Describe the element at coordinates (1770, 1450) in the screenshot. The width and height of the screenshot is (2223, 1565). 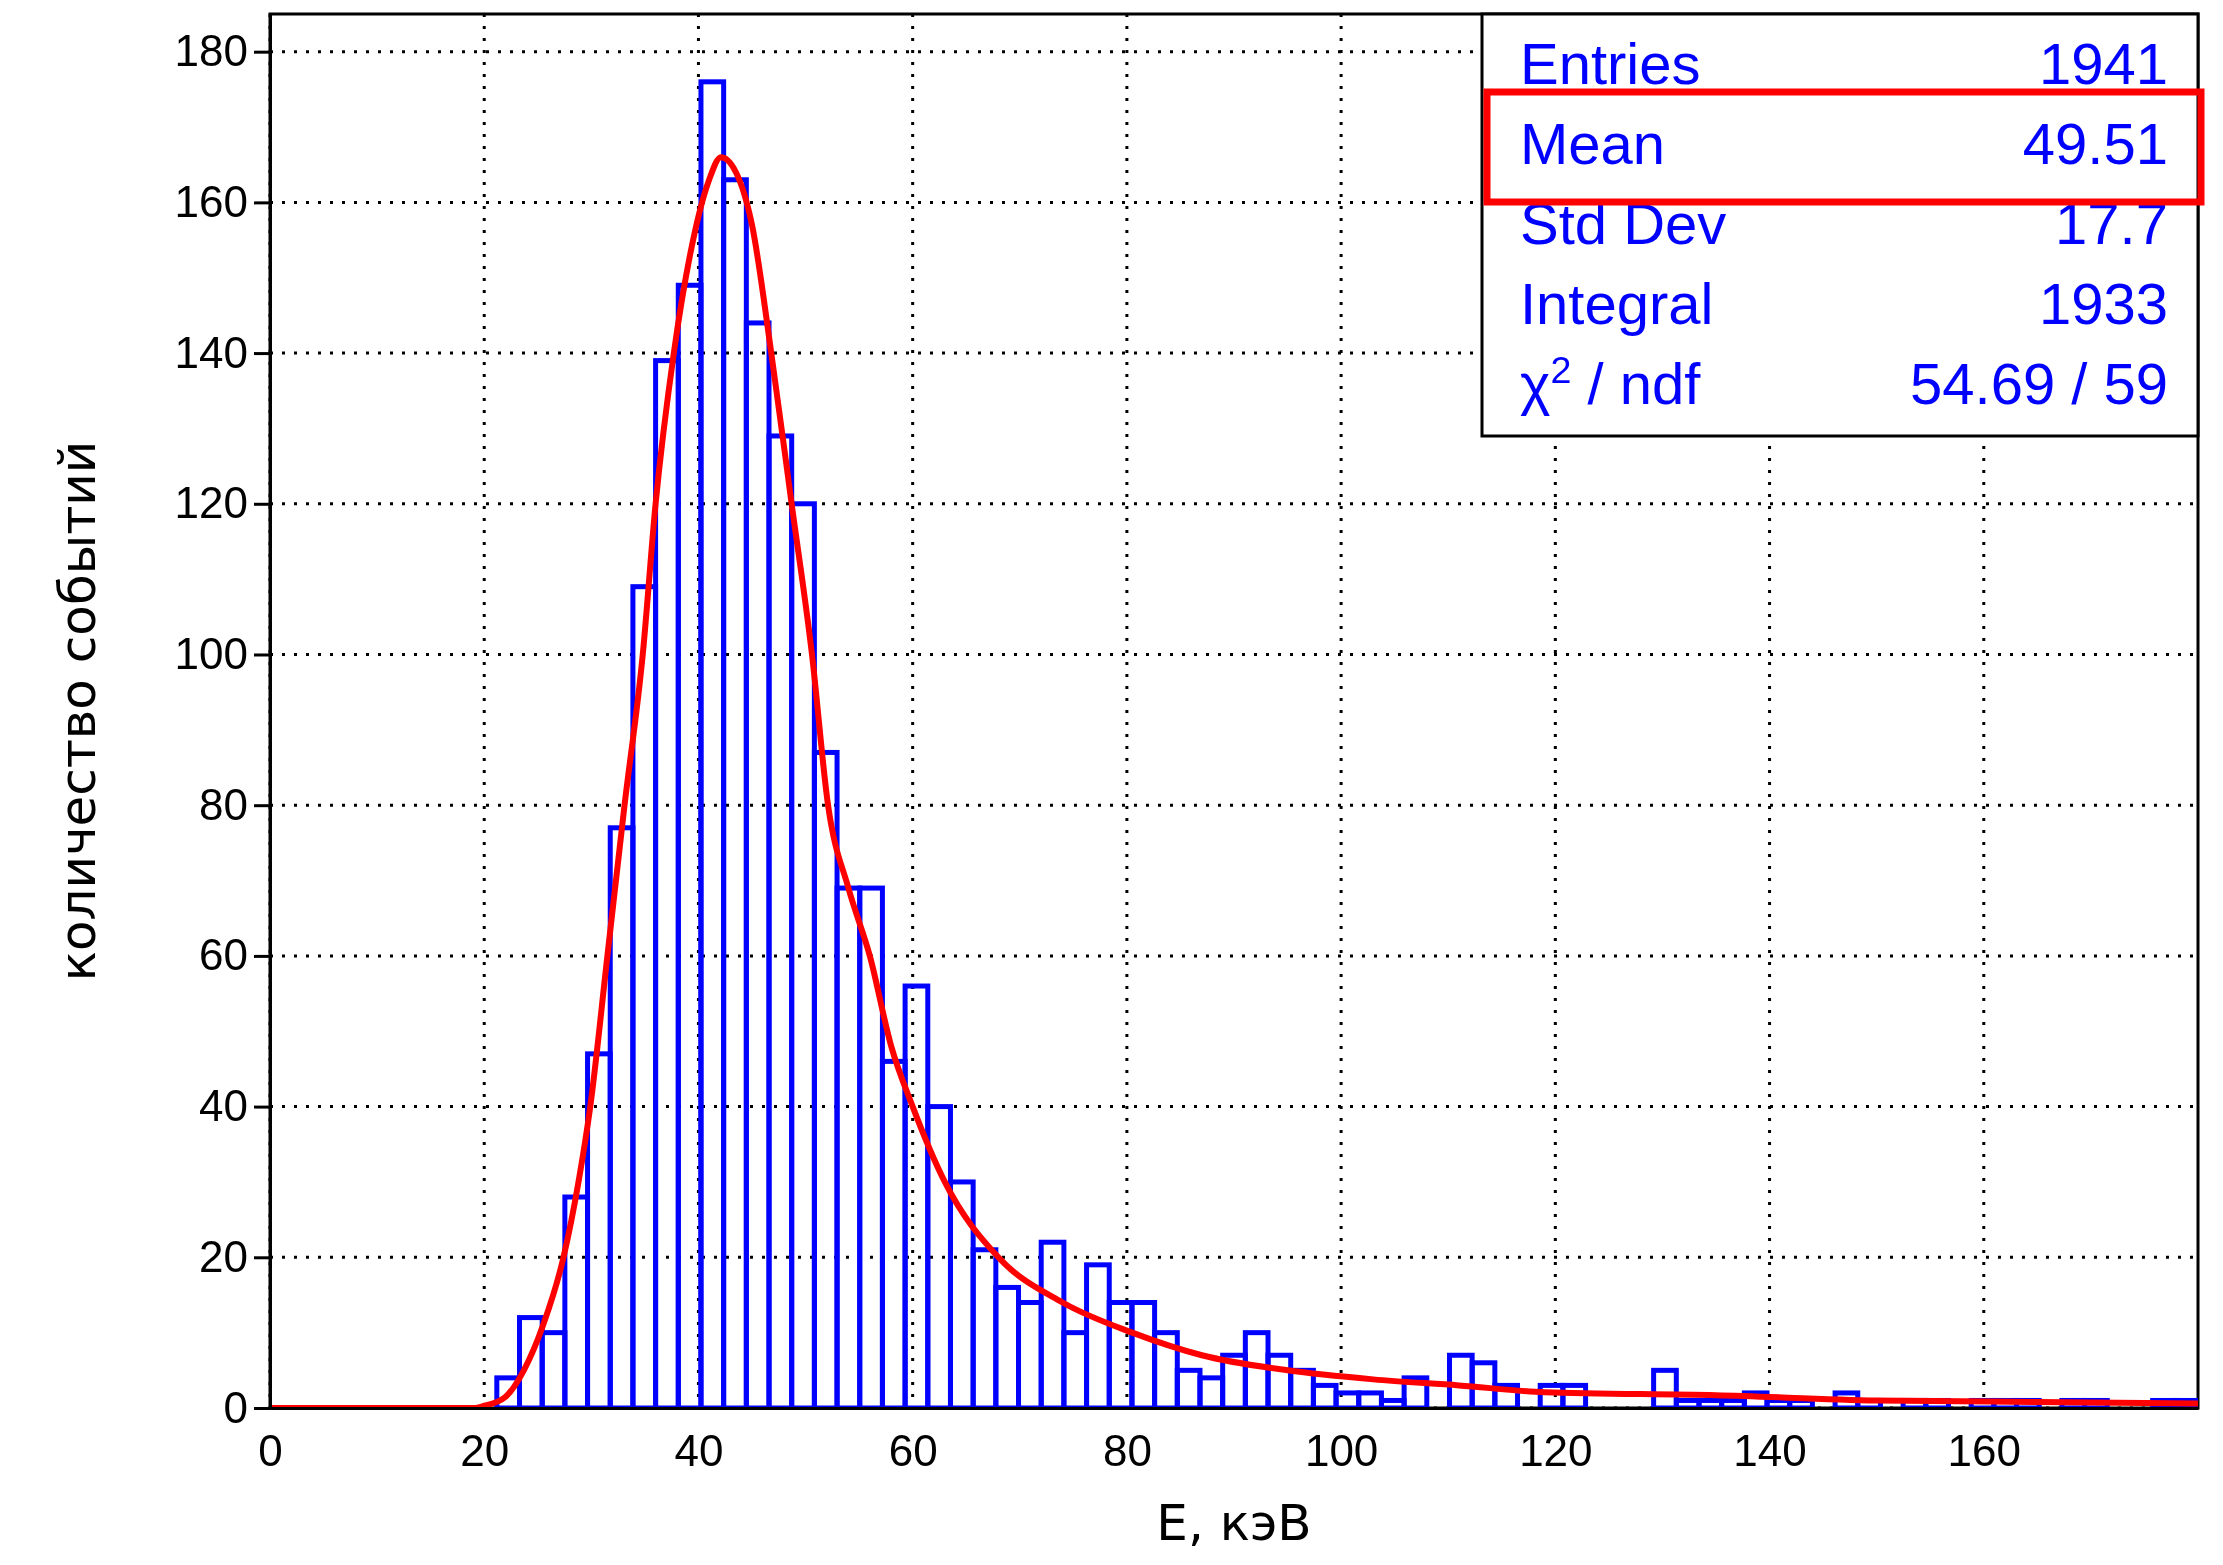
I see `x-tick-label: 140` at that location.